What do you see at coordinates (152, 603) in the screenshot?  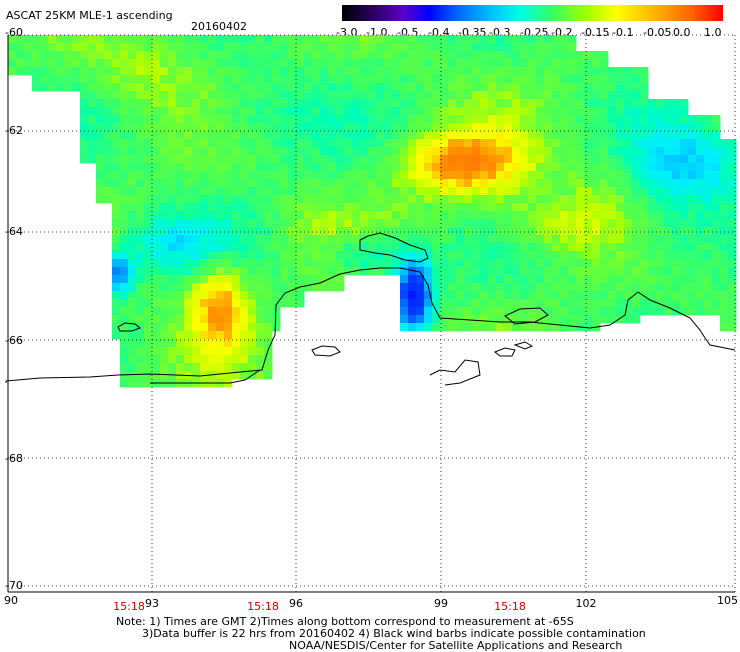 I see `lon-label-93: 93` at bounding box center [152, 603].